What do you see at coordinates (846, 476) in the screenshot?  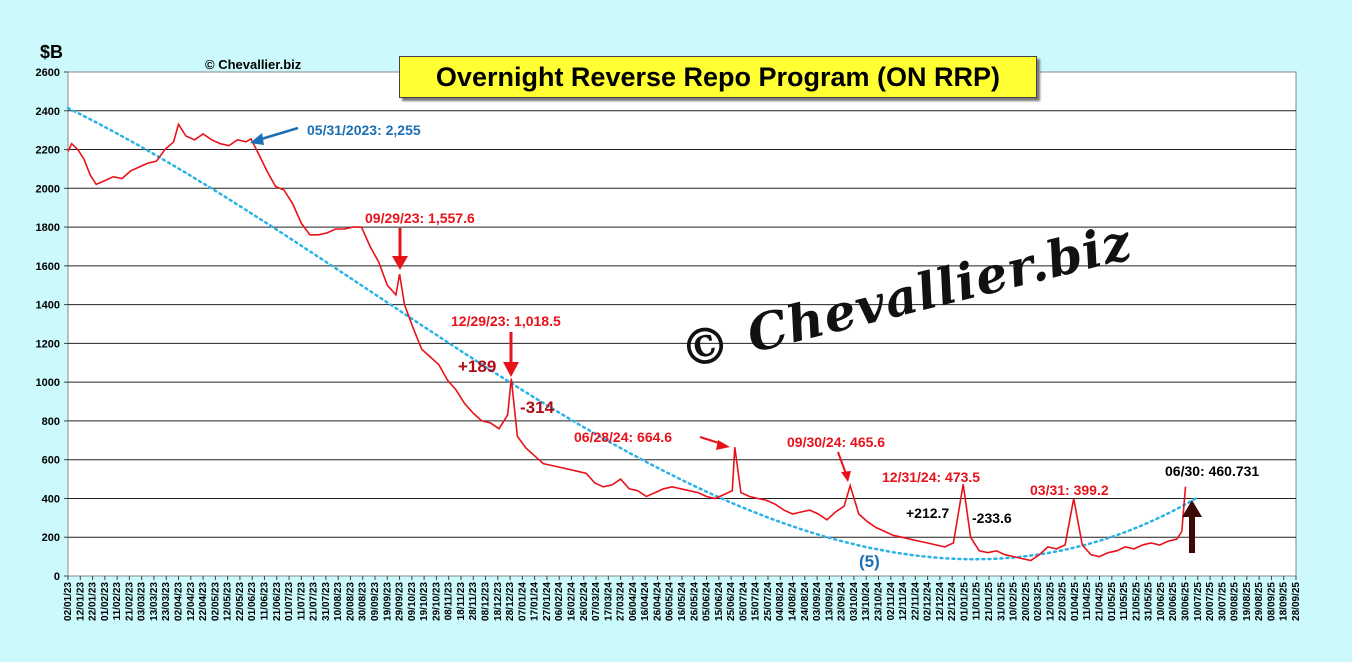 I see `arrow-head-a7` at bounding box center [846, 476].